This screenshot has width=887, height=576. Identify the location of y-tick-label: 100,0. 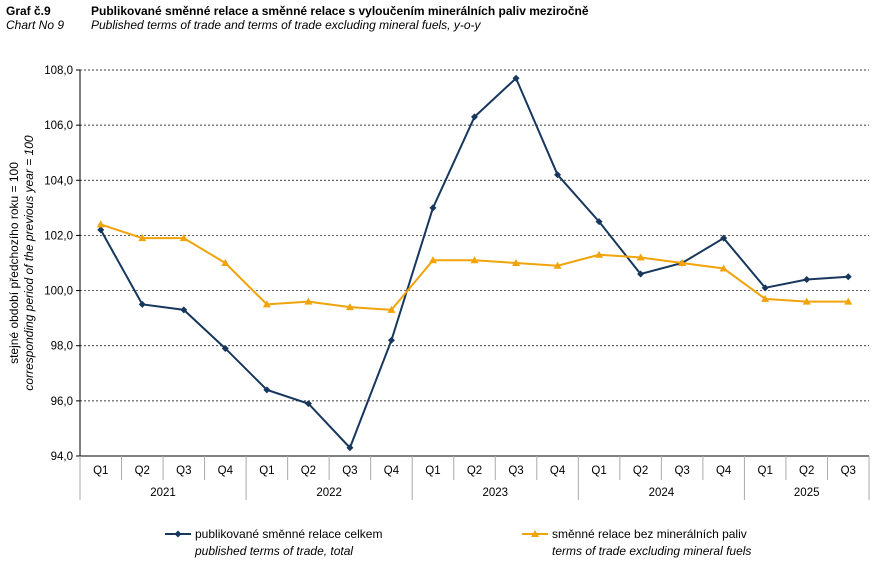
(58, 292).